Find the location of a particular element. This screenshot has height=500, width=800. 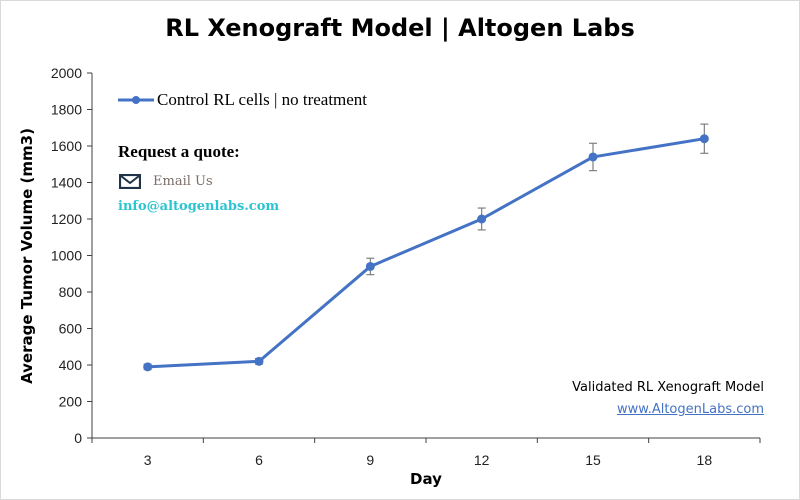

validated-model-note: Validated RL Xenograft Model is located at coordinates (668, 387).